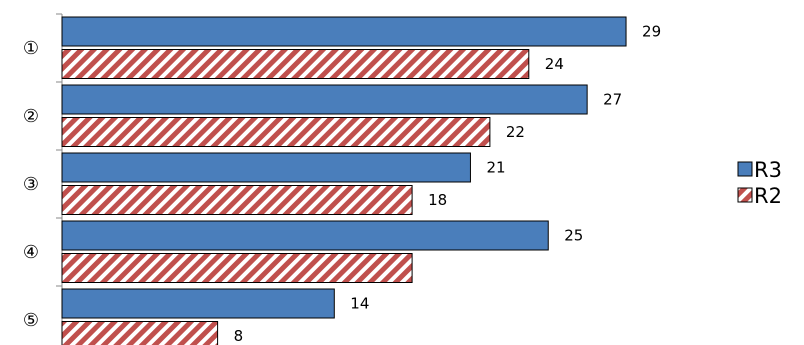 The image size is (804, 345). I want to click on category-label: ③, so click(31, 184).